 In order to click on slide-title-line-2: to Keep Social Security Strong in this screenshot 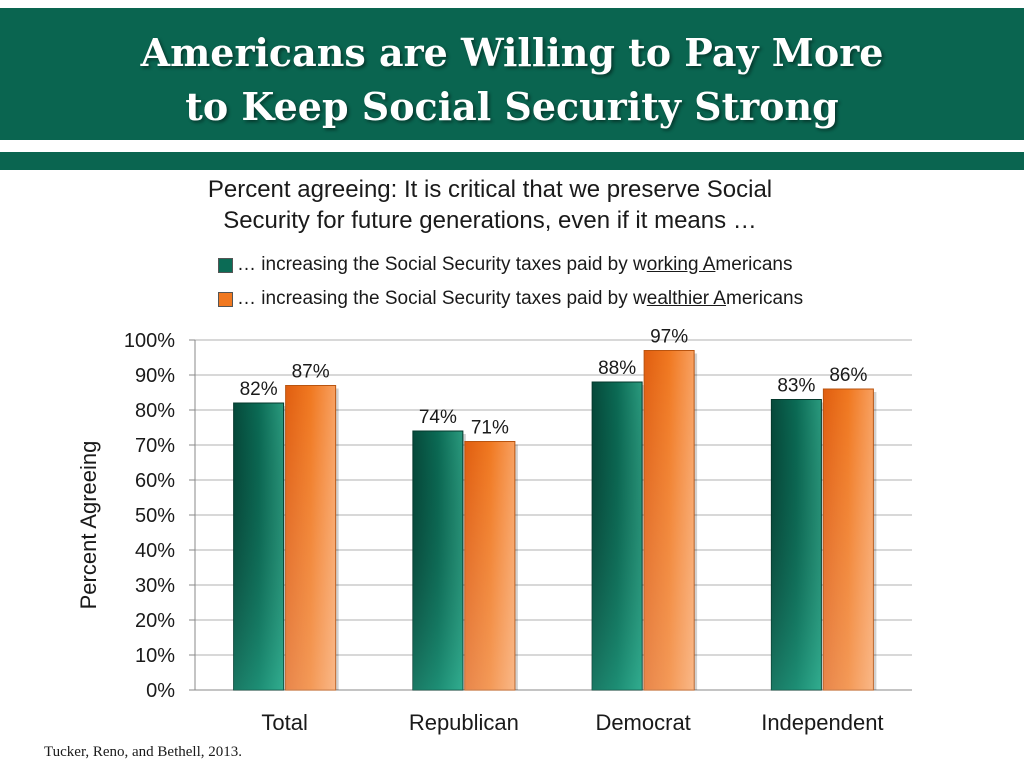, I will do `click(512, 106)`.